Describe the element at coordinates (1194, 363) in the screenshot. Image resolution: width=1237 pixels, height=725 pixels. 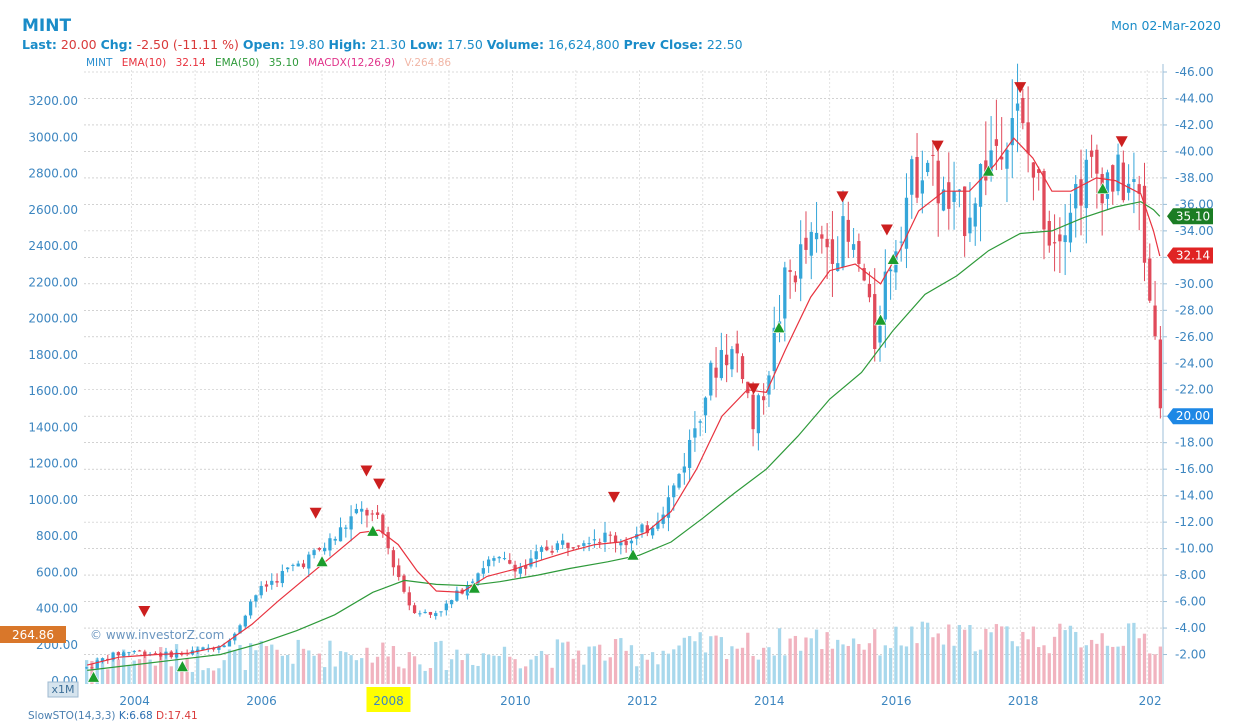
I see `right-axis-tick: -24.00` at that location.